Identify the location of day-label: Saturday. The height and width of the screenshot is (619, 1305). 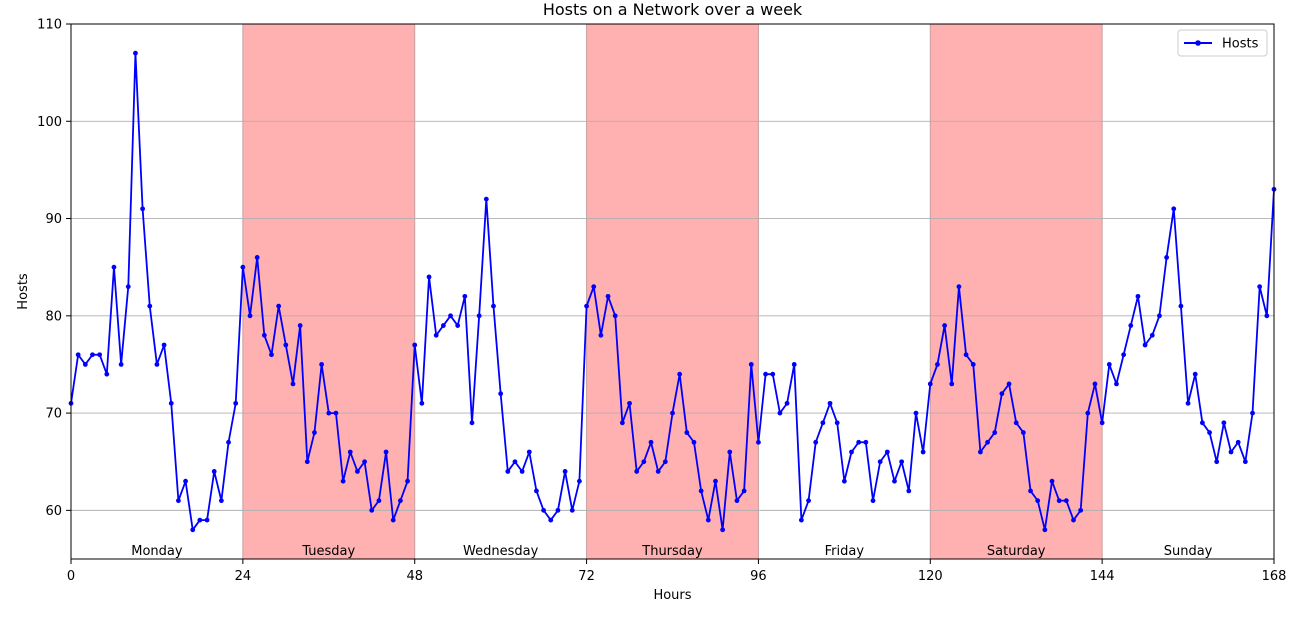
(1016, 551).